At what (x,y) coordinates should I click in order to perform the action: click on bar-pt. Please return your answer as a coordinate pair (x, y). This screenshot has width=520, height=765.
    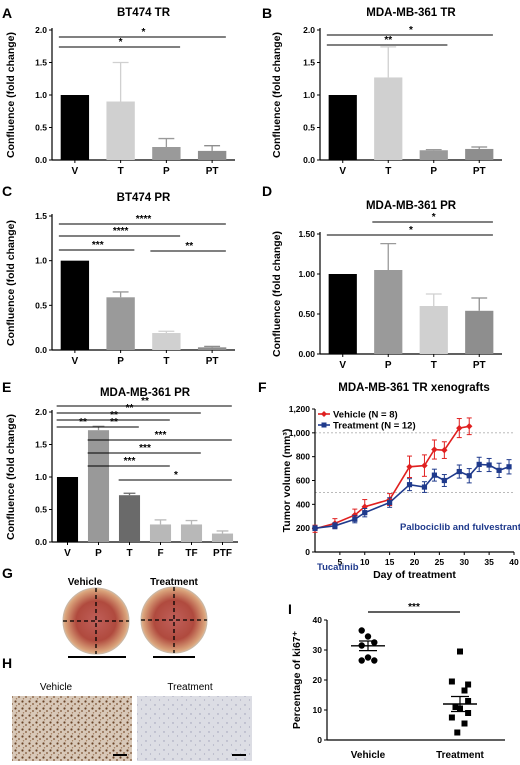
    Looking at the image, I should click on (212, 348).